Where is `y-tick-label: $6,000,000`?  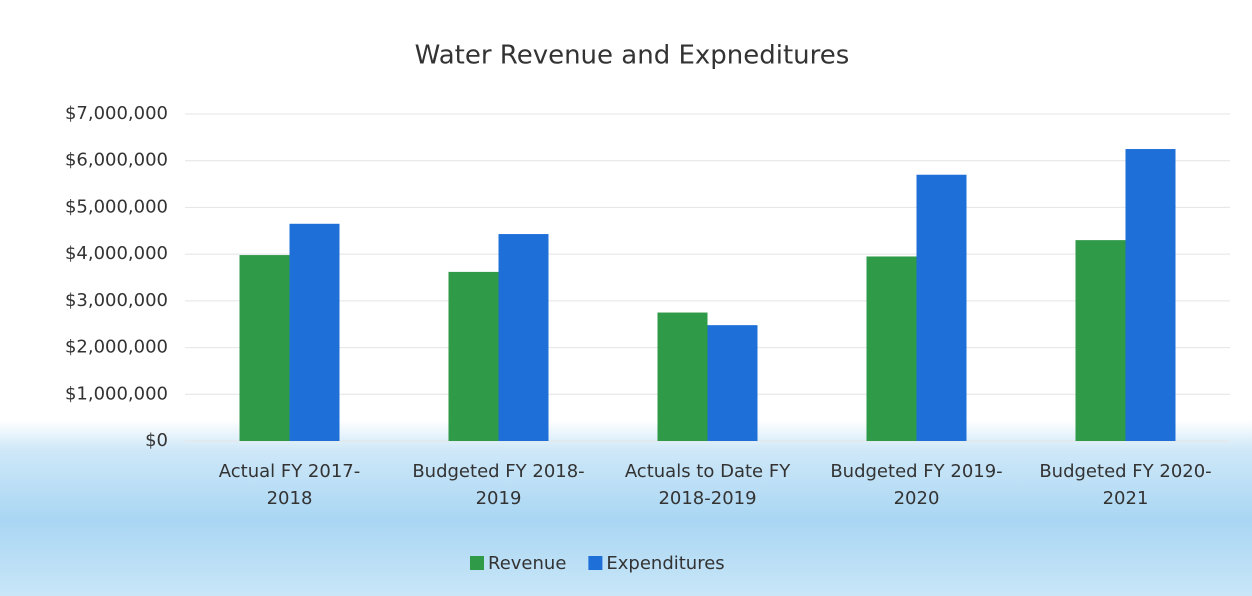 y-tick-label: $6,000,000 is located at coordinates (116, 160).